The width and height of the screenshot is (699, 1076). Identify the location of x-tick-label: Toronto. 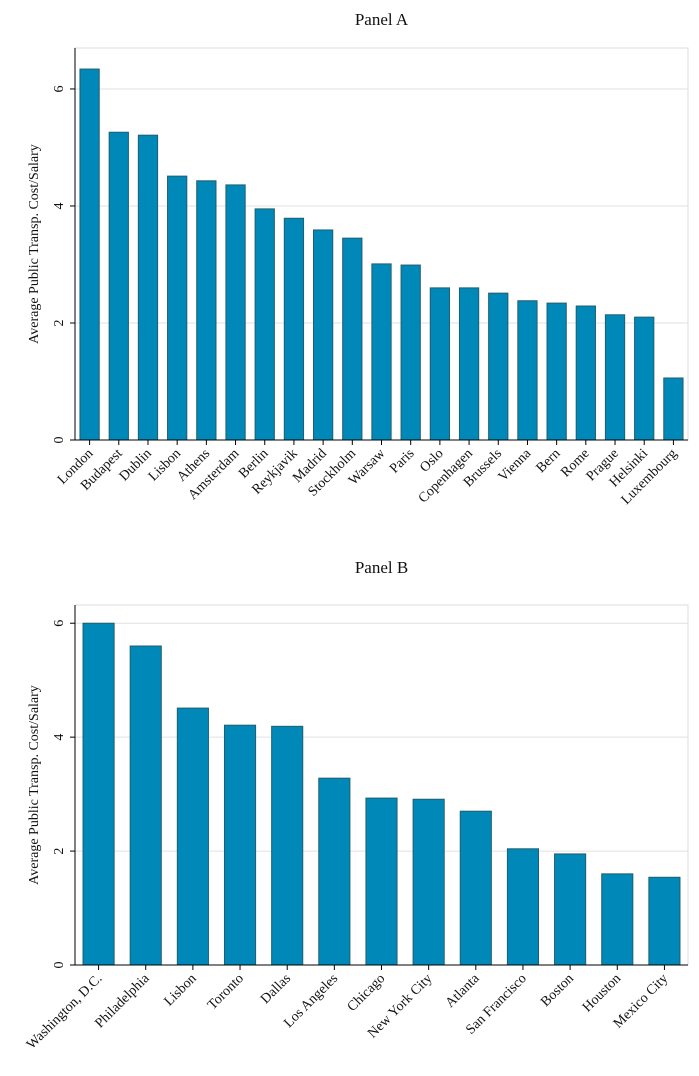
(226, 992).